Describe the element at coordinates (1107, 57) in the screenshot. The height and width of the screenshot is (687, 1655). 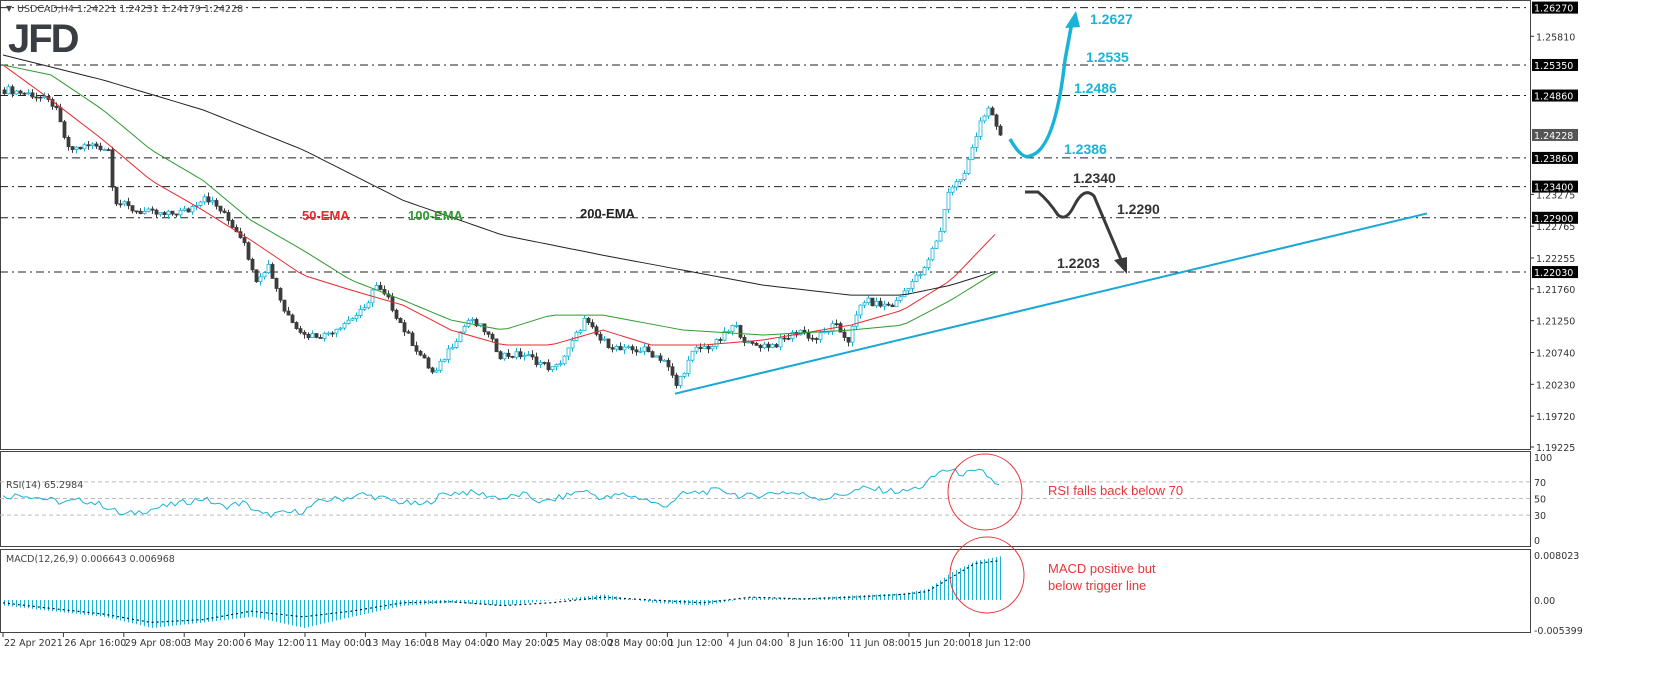
I see `level-label-1.2535: 1.2535` at that location.